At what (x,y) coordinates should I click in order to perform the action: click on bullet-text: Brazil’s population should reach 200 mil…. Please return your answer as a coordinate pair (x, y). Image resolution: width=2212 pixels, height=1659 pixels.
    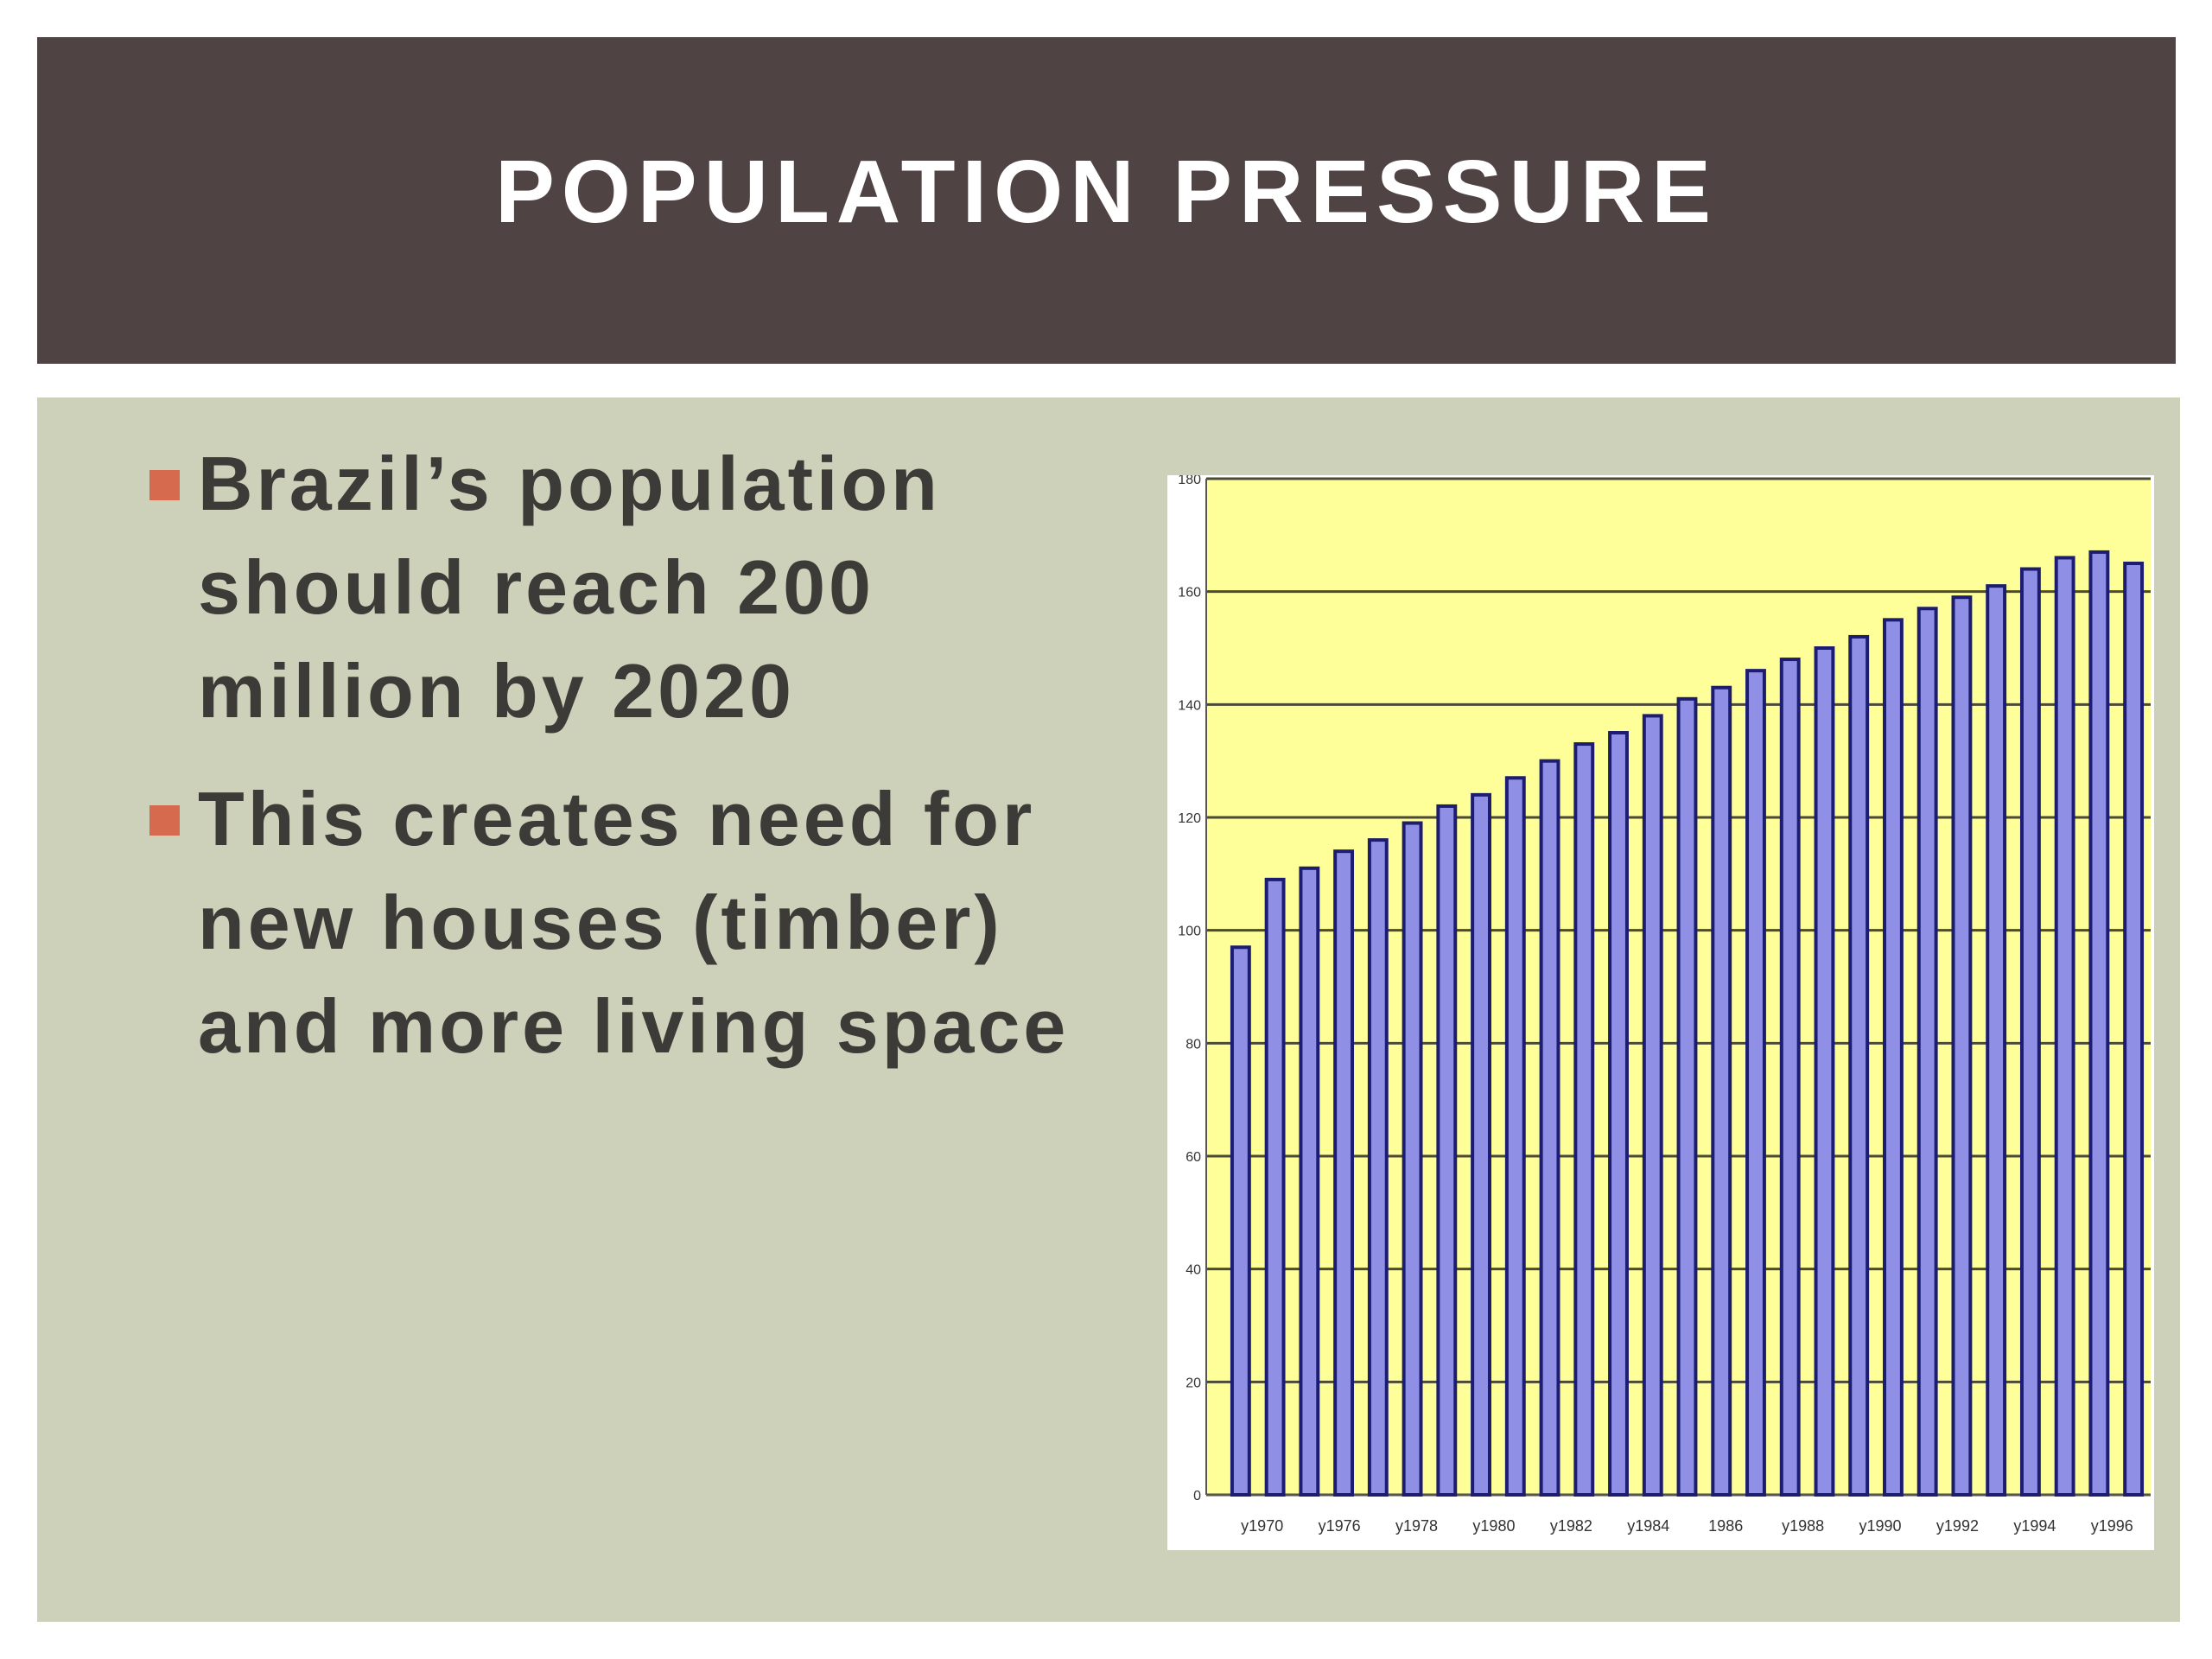
    Looking at the image, I should click on (569, 587).